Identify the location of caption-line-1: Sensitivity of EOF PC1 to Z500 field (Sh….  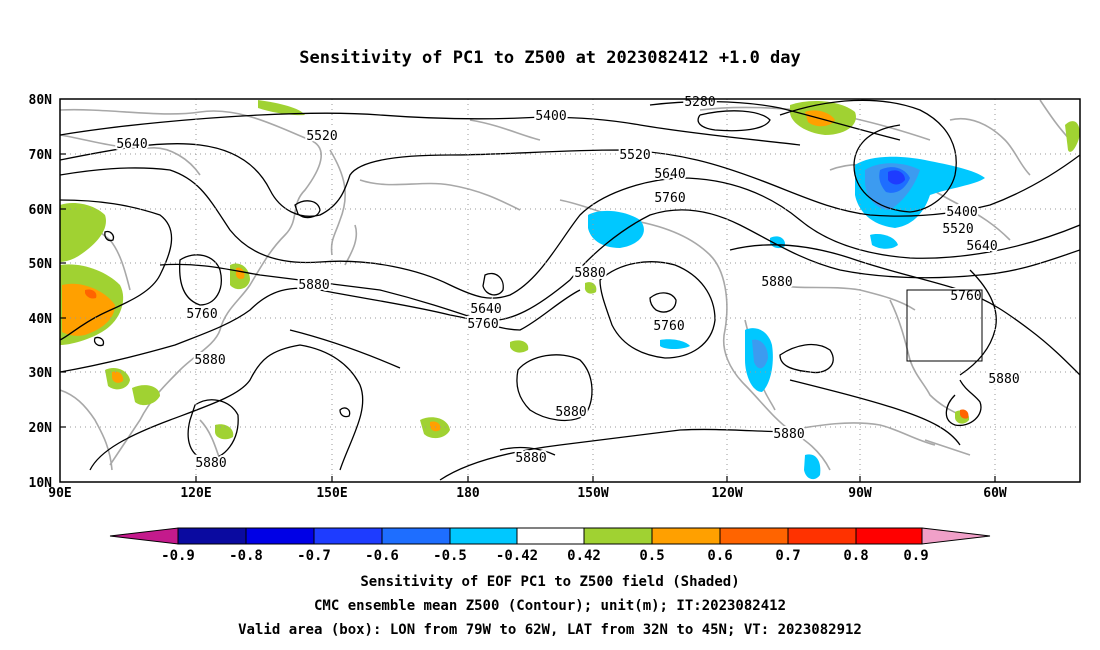
(550, 582).